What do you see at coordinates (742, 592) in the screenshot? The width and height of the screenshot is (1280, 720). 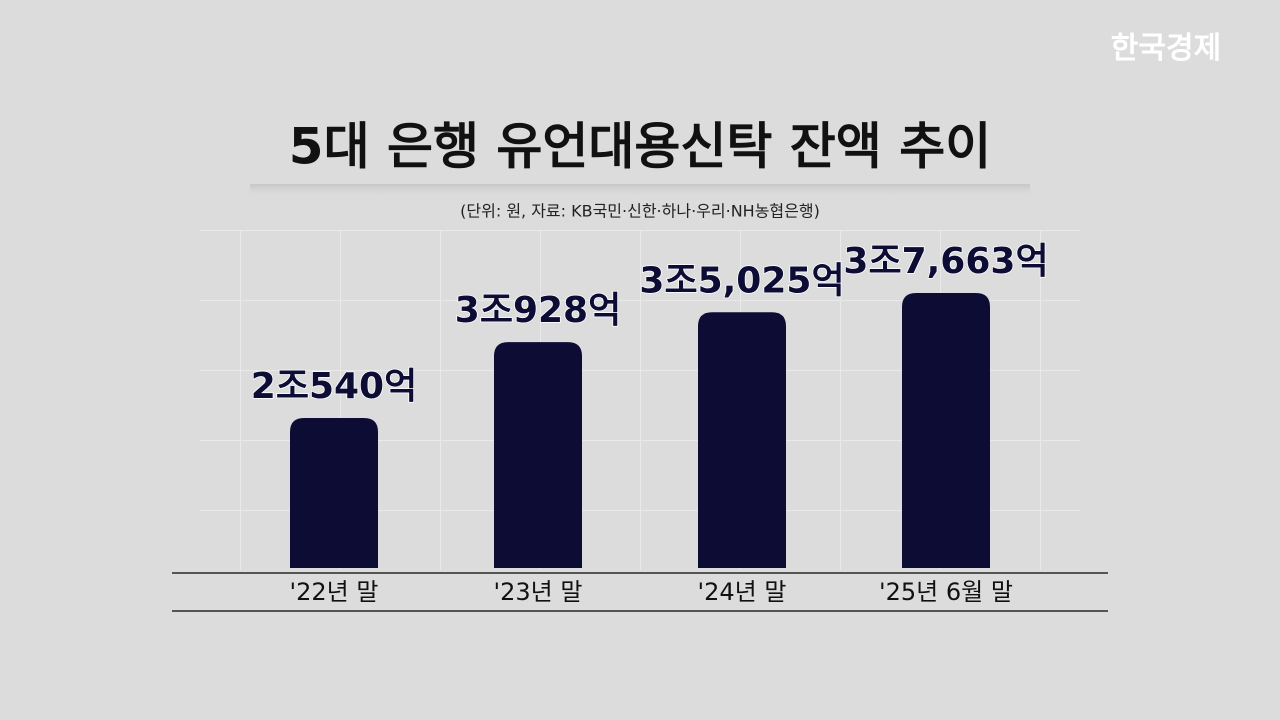 I see `x-tick-label: '24년 말` at bounding box center [742, 592].